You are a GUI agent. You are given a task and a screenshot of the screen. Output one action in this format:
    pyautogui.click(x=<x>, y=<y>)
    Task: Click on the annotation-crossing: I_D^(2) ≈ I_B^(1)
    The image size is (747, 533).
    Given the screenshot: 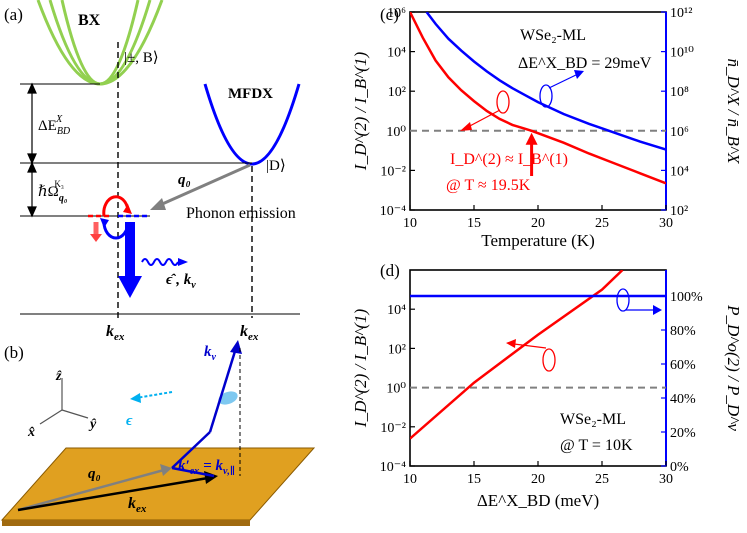 What is the action you would take?
    pyautogui.click(x=509, y=159)
    